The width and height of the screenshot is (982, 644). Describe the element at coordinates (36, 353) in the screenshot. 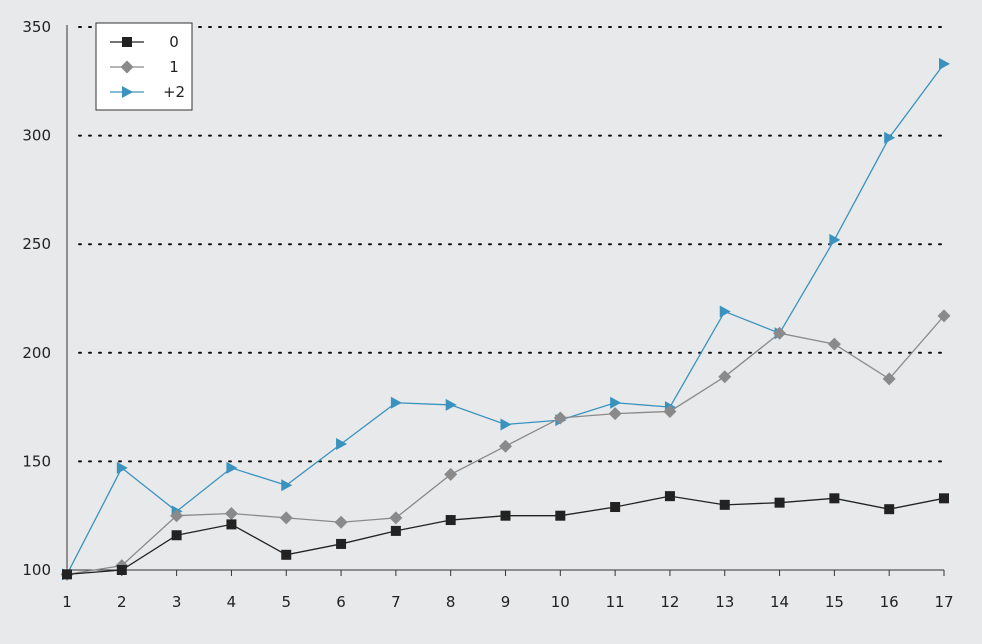

I see `y-tick-label: 200` at that location.